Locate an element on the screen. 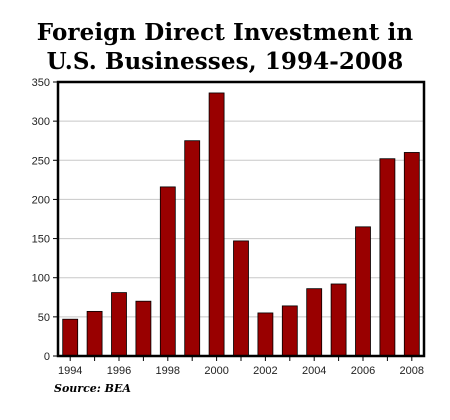  bar-2005 is located at coordinates (338, 320).